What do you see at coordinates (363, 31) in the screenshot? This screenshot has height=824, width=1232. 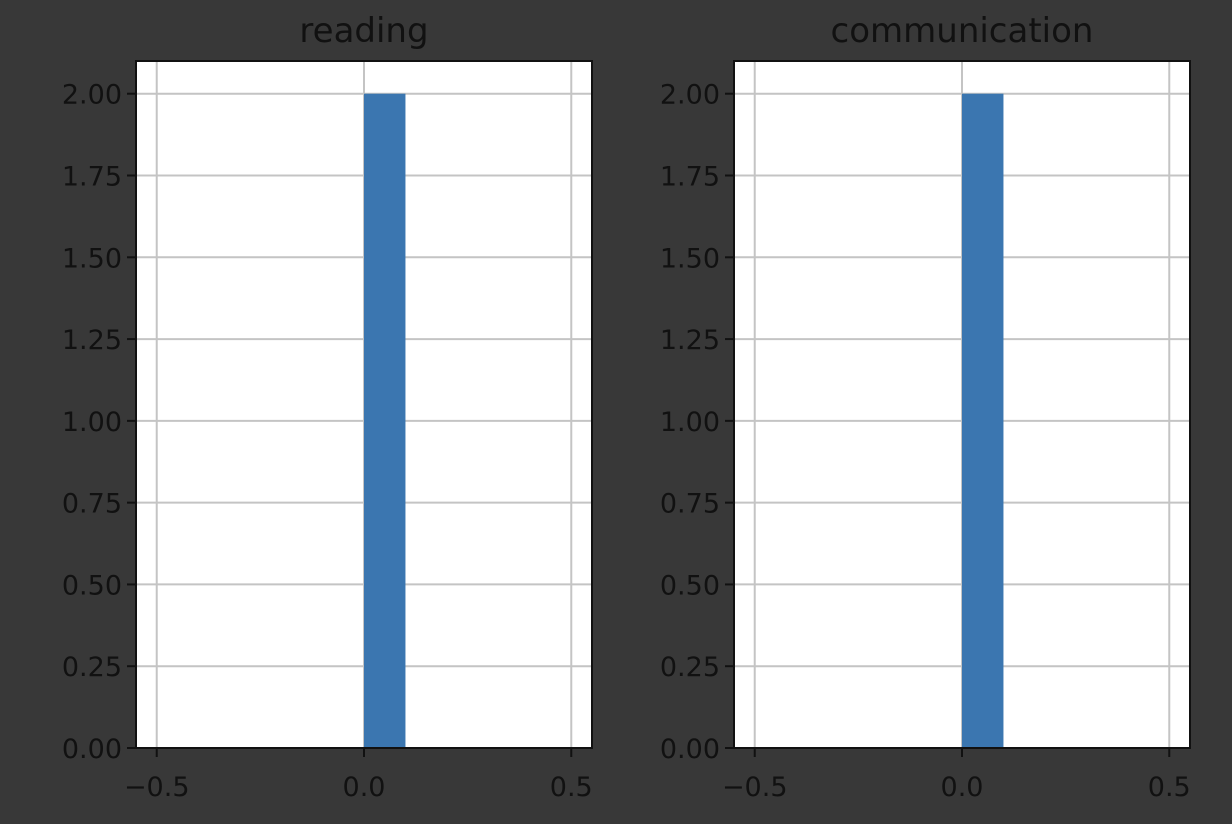 I see `subplot-title: reading` at bounding box center [363, 31].